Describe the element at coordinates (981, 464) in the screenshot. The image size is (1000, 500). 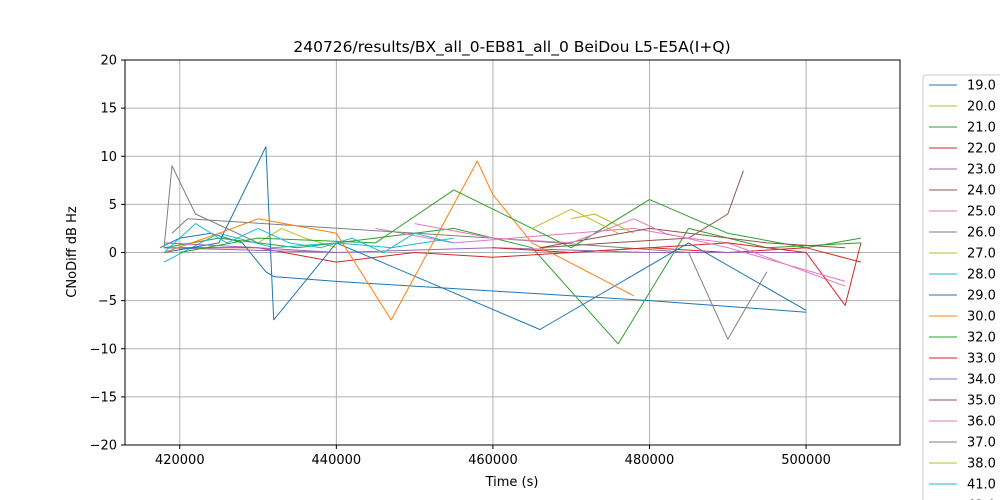
I see `legend-label: 38.0` at that location.